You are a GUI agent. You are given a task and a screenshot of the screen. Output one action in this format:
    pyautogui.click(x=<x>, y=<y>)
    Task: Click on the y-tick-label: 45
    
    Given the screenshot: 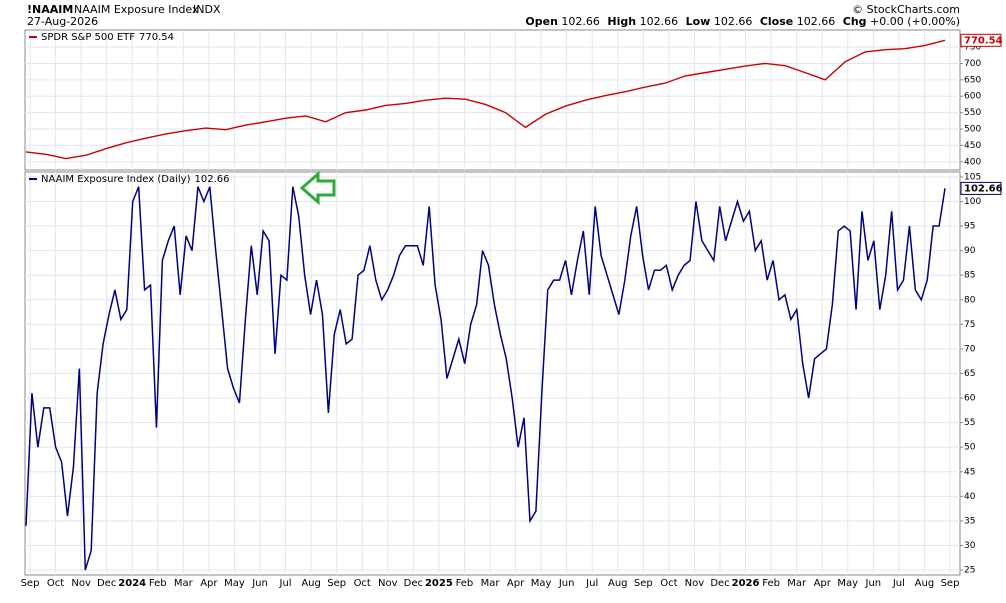 What is the action you would take?
    pyautogui.click(x=969, y=472)
    